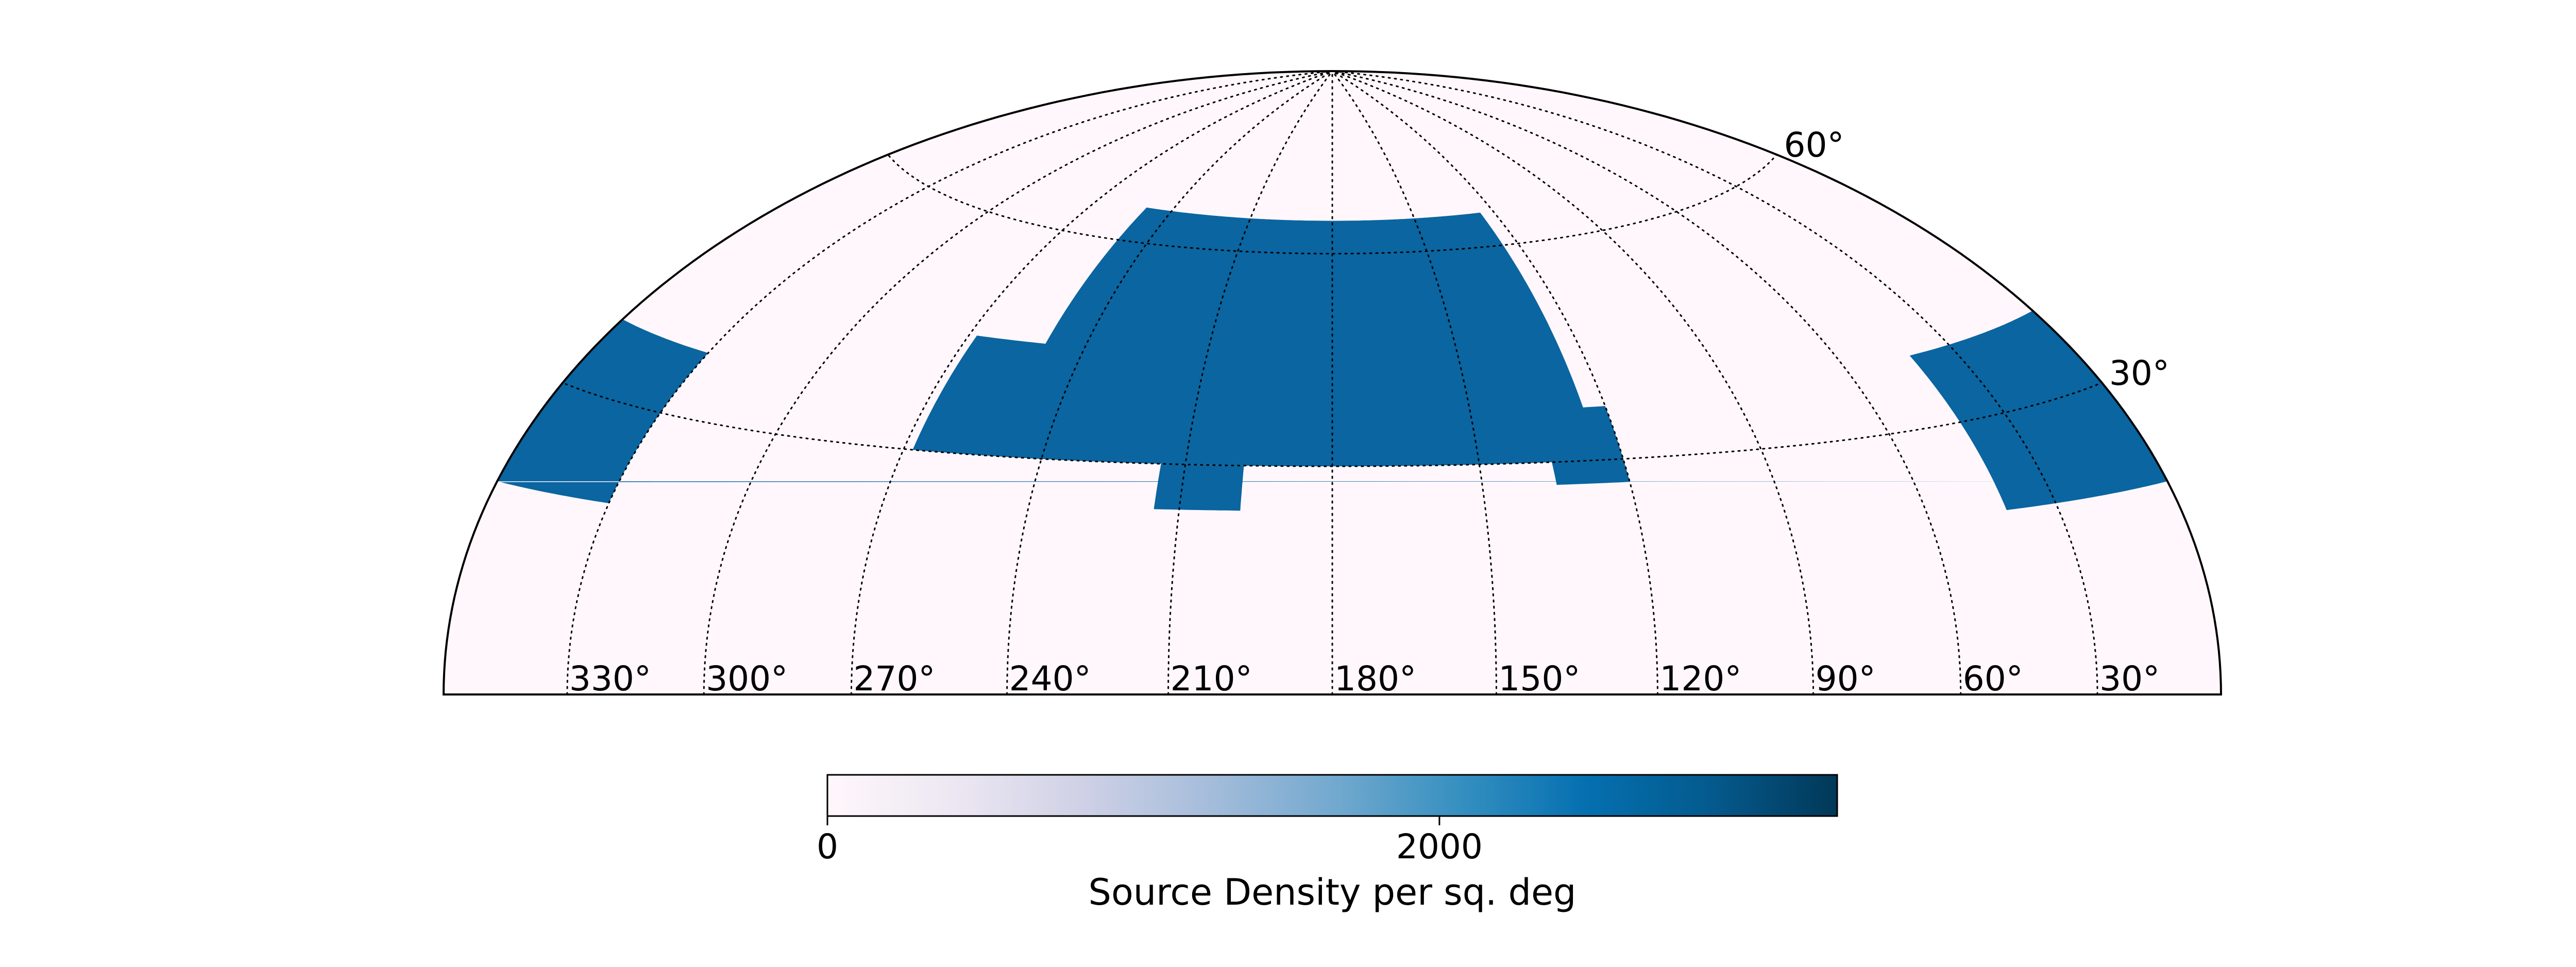 The width and height of the screenshot is (2576, 967). I want to click on colorbar-gradient, so click(1332, 795).